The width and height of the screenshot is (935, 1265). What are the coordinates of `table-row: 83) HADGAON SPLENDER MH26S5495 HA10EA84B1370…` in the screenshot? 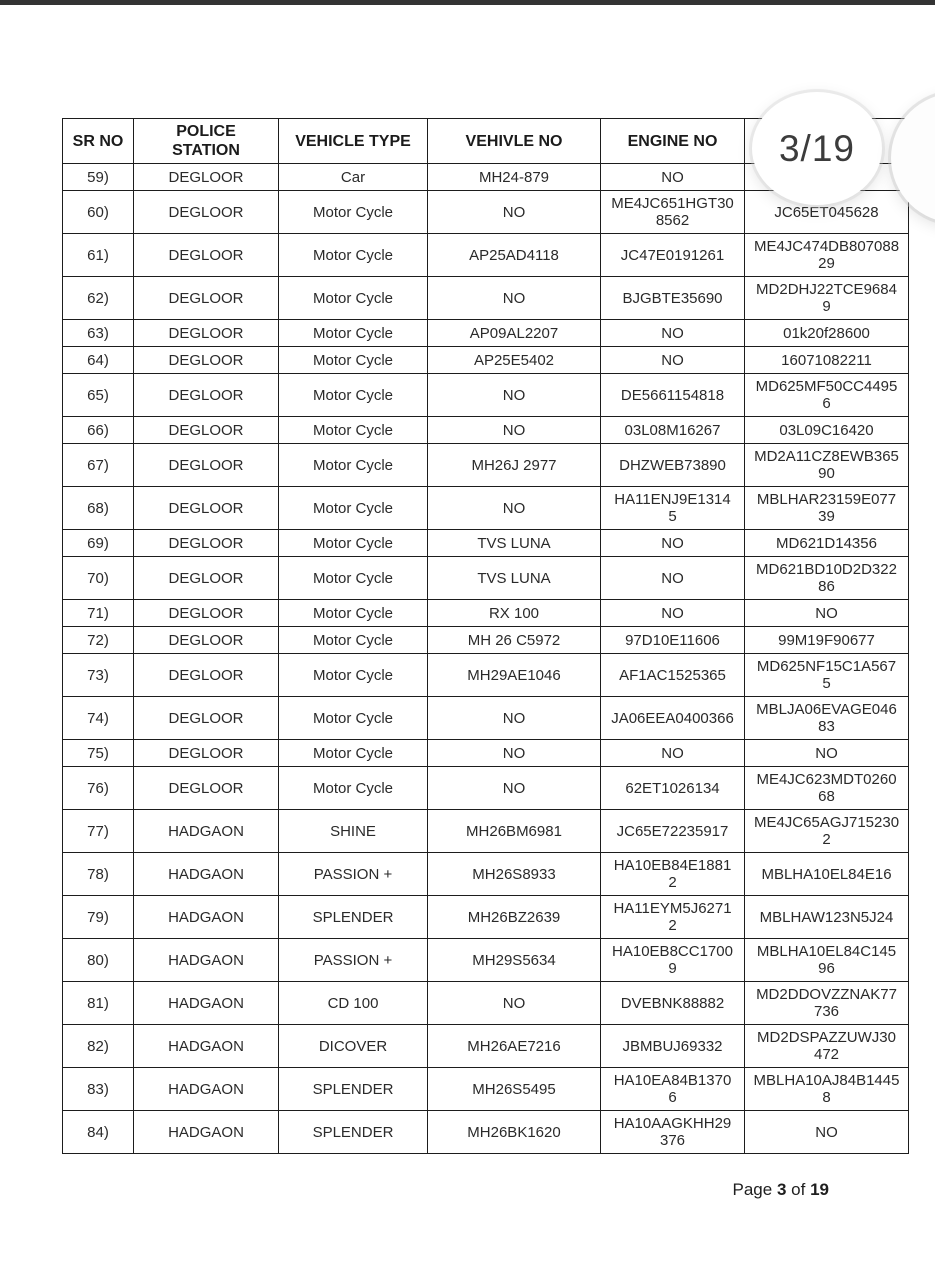 It's located at (485, 1089).